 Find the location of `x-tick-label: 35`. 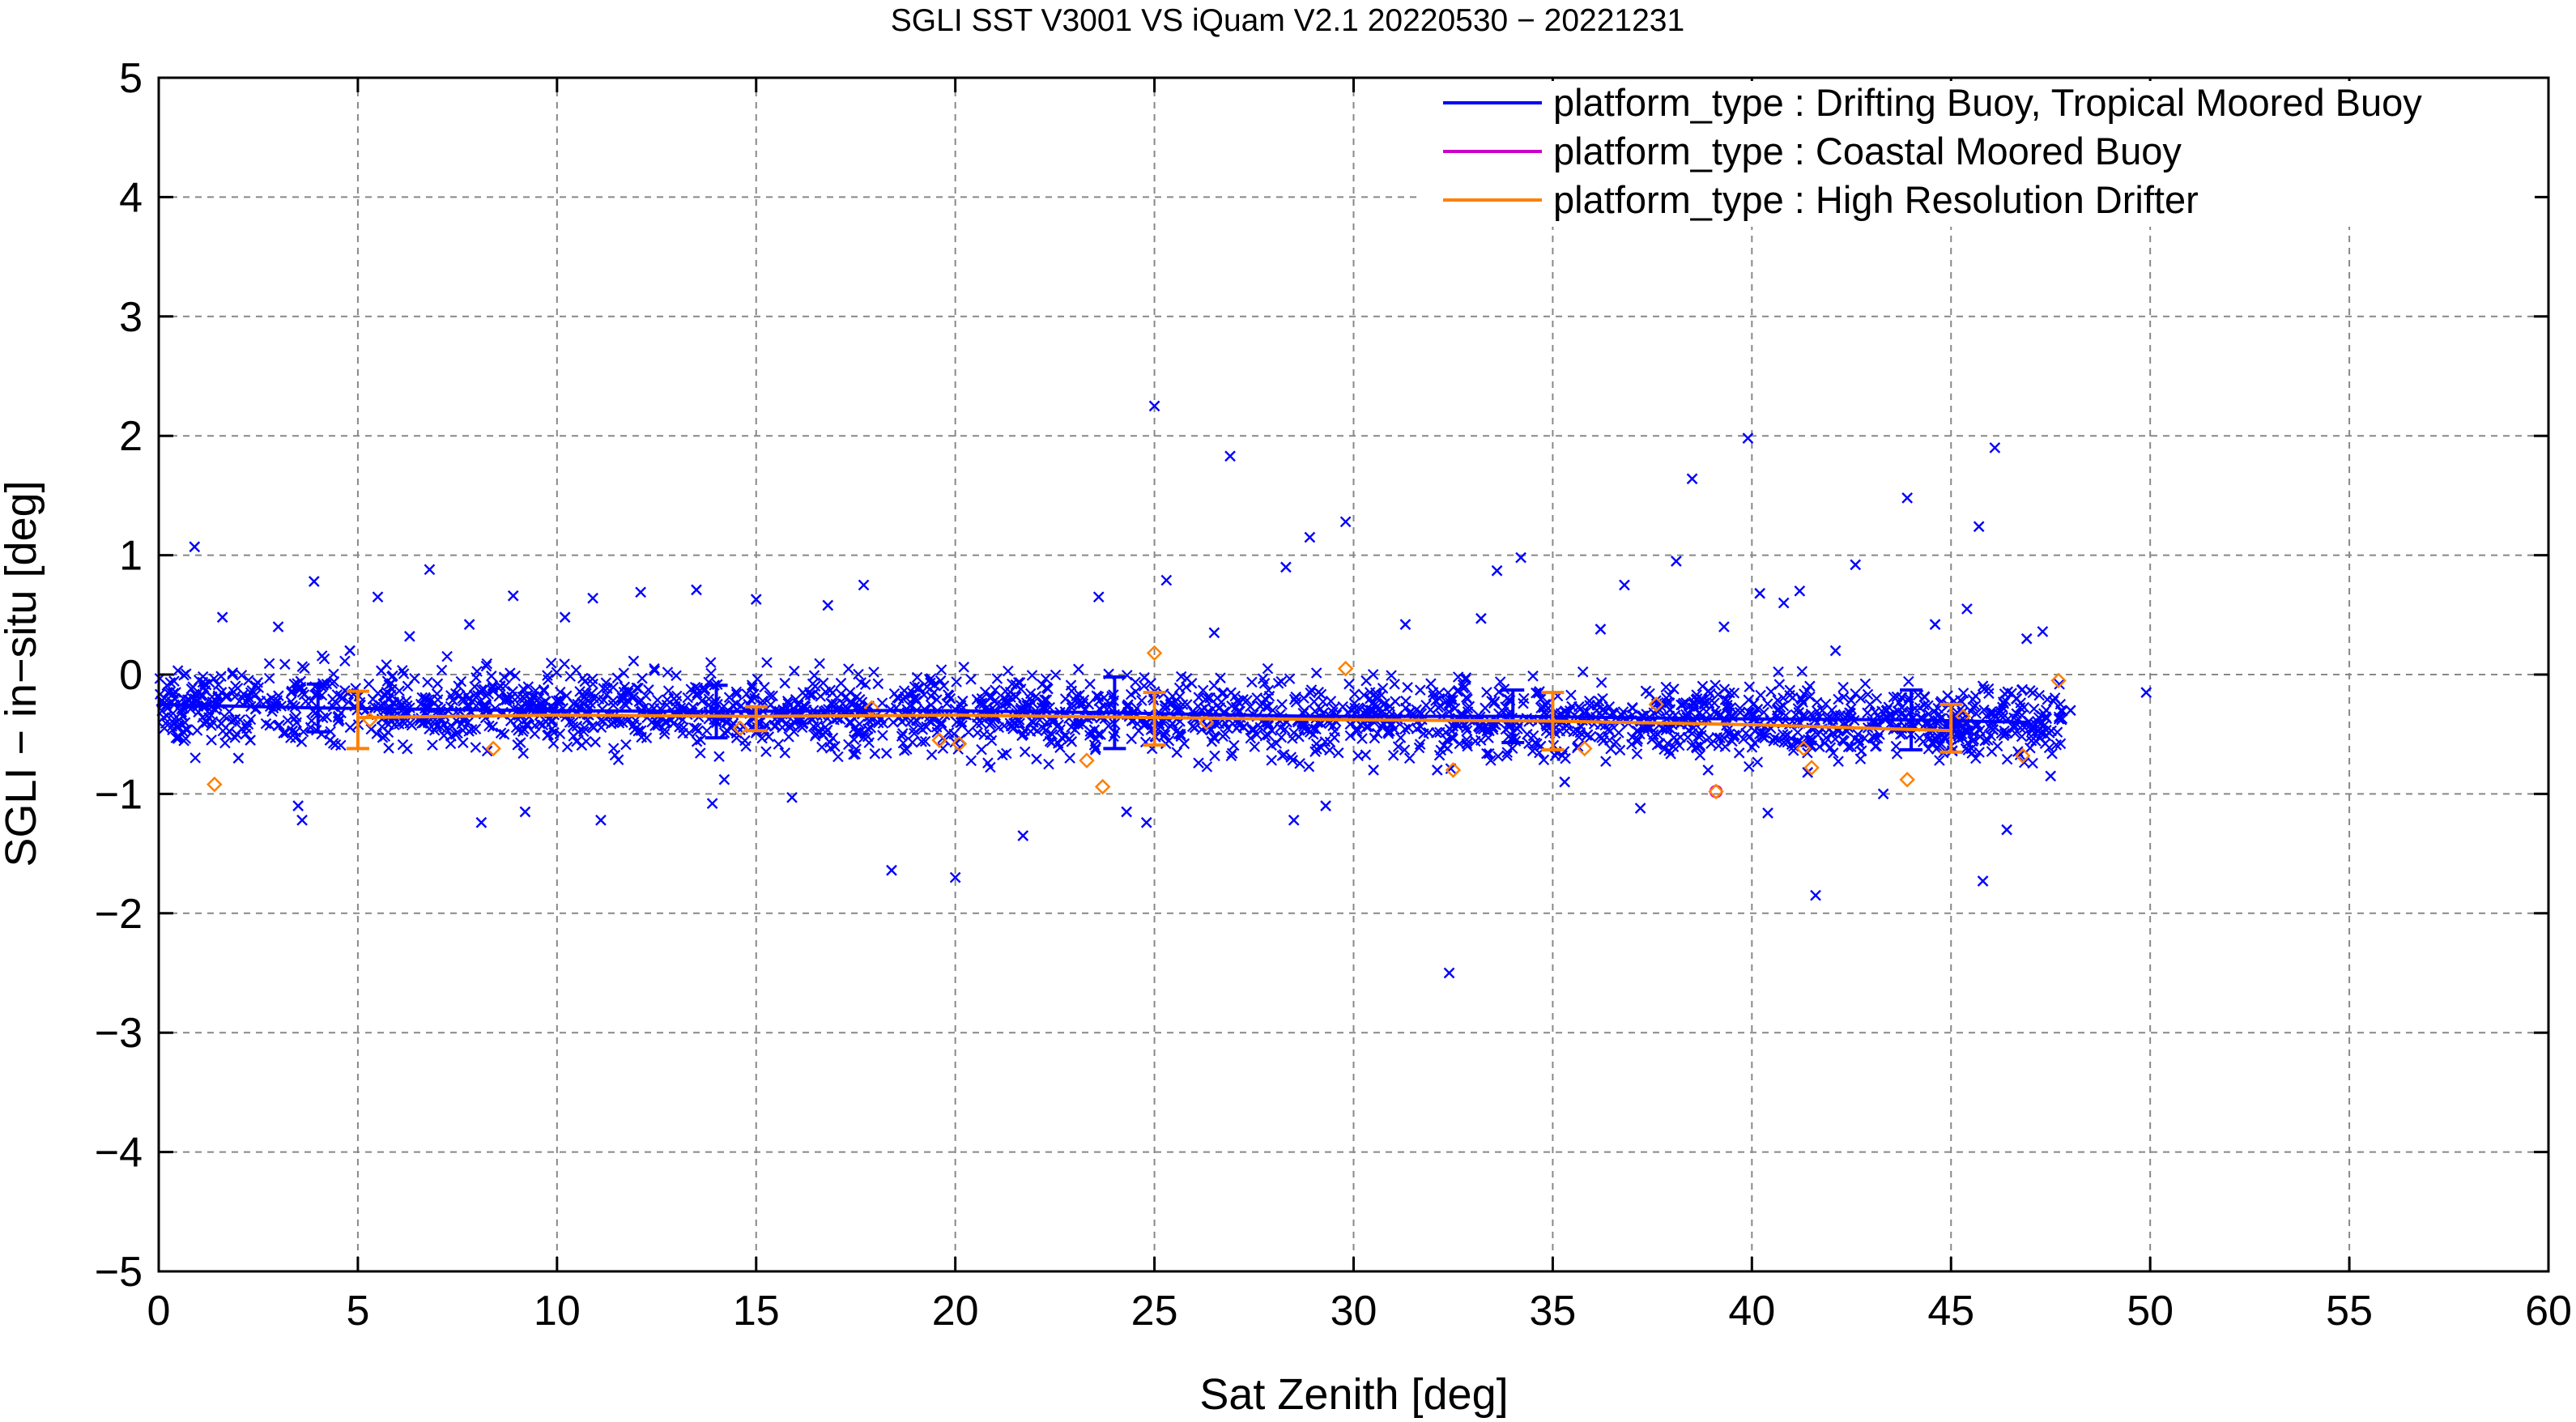

x-tick-label: 35 is located at coordinates (1552, 1311).